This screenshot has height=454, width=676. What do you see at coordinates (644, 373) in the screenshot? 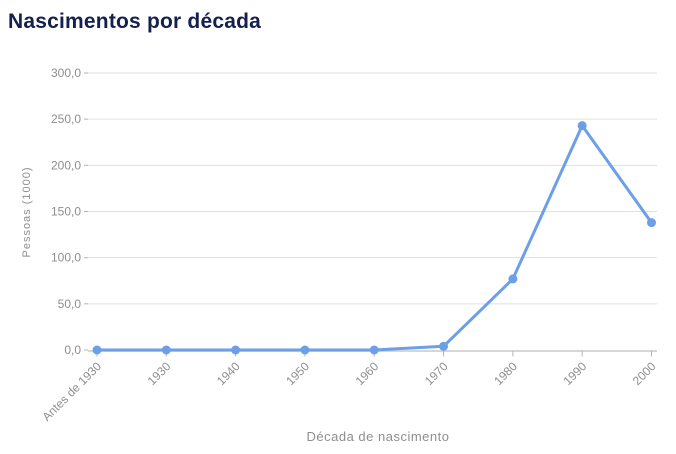
I see `x-tick-label: 2000` at bounding box center [644, 373].